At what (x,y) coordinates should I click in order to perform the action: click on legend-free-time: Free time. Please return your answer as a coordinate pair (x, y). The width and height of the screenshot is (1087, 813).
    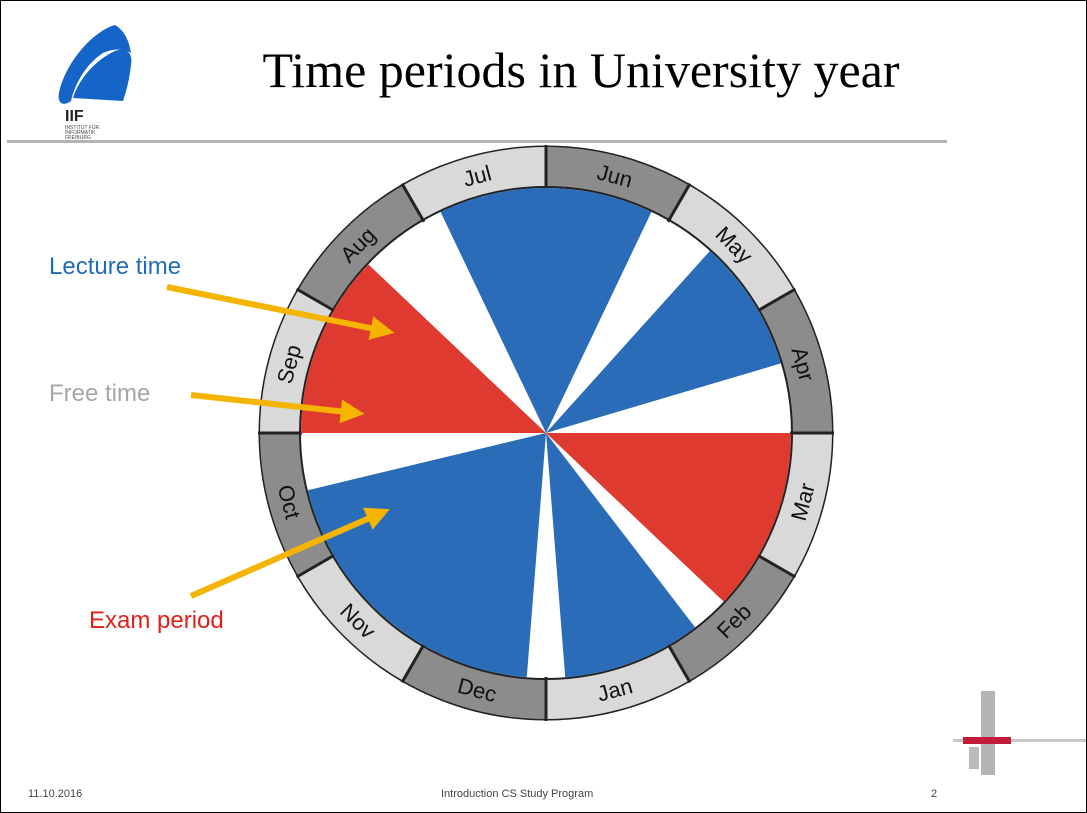
    Looking at the image, I should click on (100, 393).